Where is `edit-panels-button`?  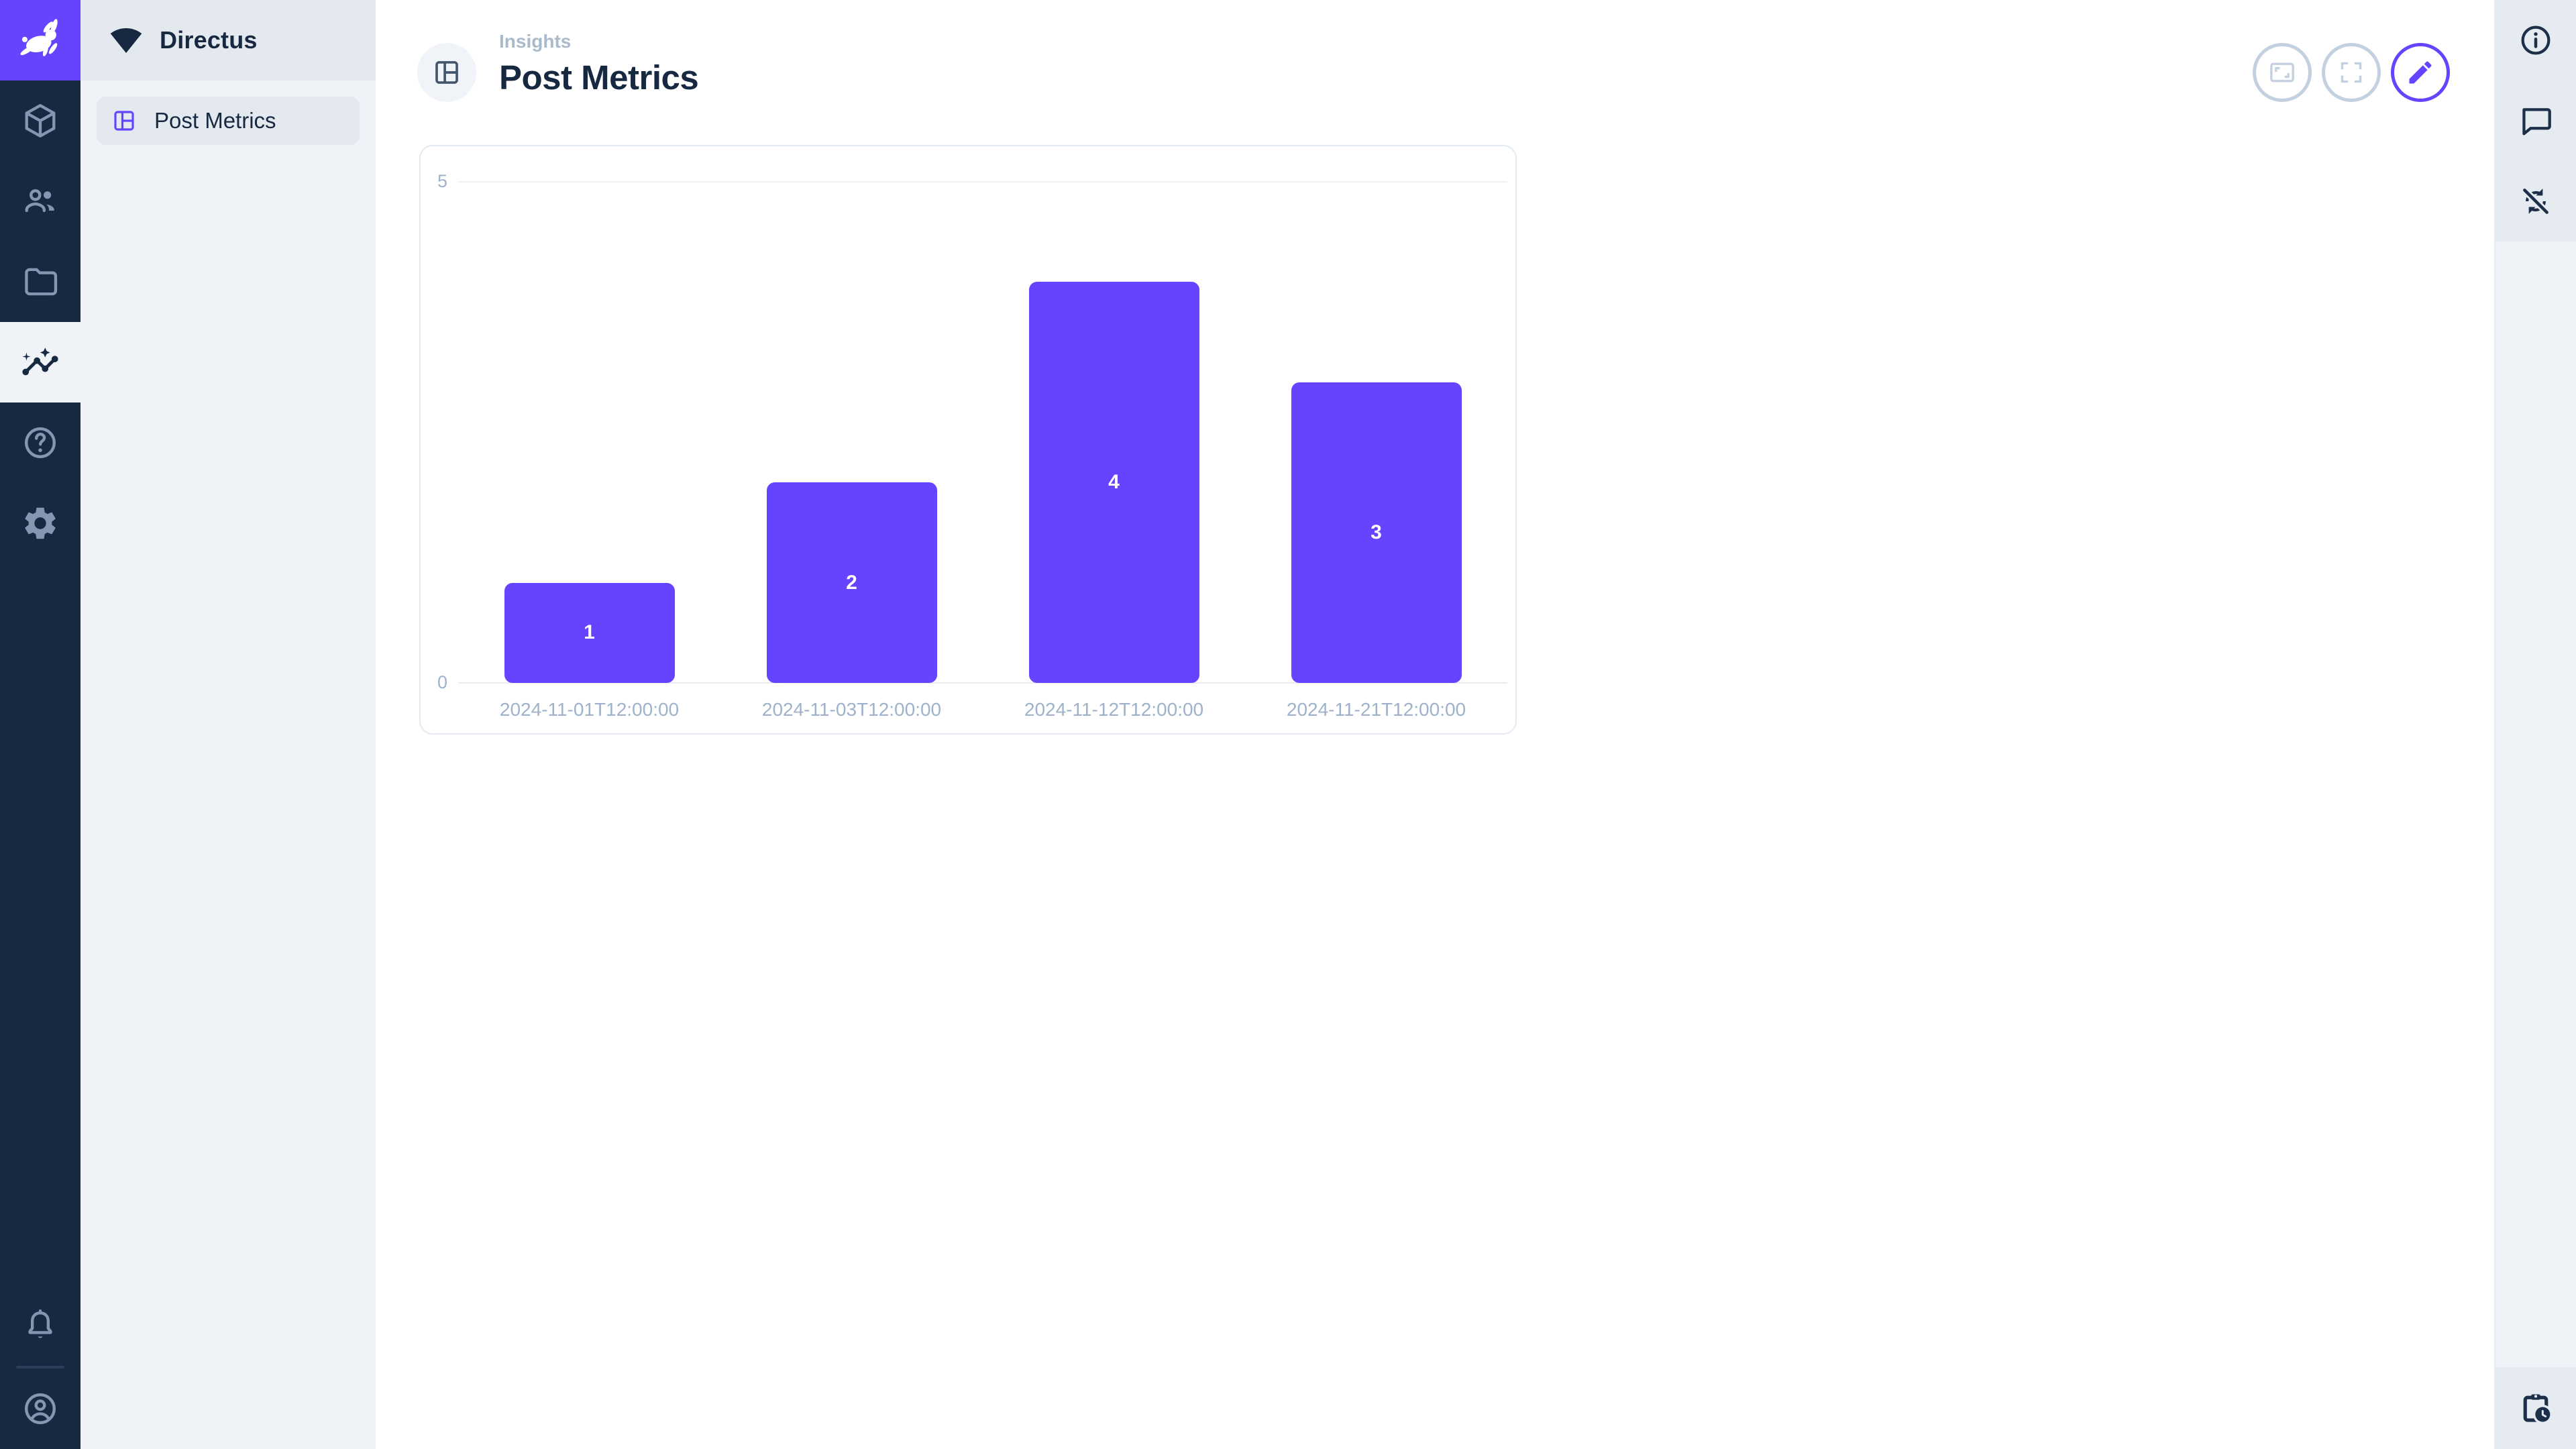 edit-panels-button is located at coordinates (2420, 72).